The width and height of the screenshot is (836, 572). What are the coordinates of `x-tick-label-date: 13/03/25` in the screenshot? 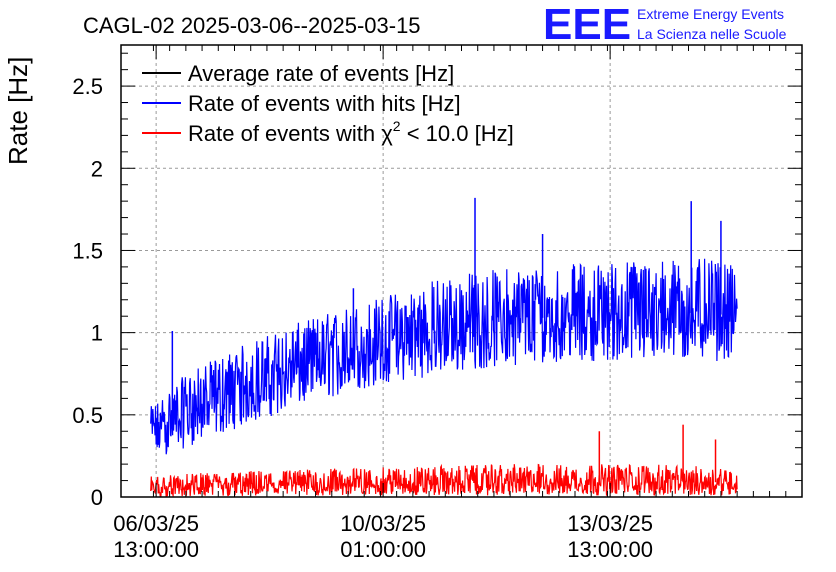 It's located at (610, 523).